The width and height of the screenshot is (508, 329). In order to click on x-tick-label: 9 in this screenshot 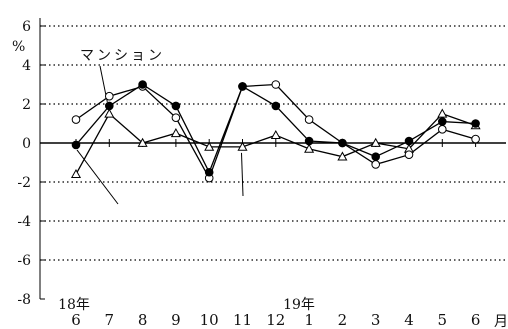, I will do `click(176, 320)`.